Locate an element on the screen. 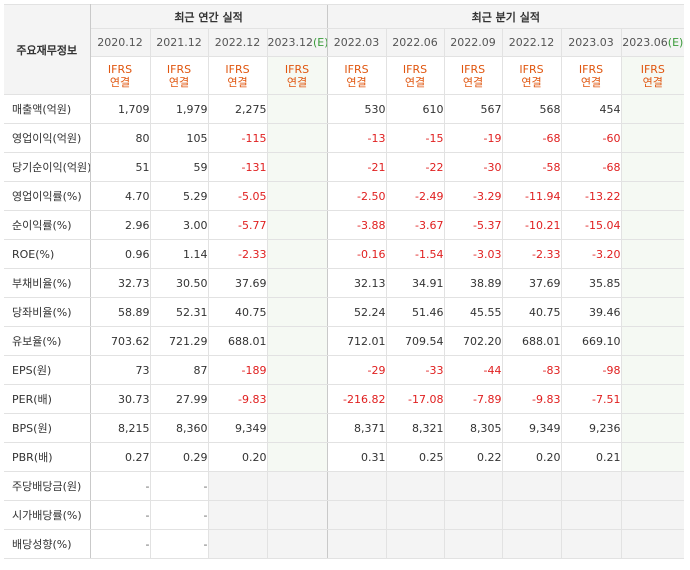 Image resolution: width=690 pixels, height=570 pixels. table-row: EPS(원) 73 87 -189 -29 -33 -44 -83 -98 is located at coordinates (344, 370).